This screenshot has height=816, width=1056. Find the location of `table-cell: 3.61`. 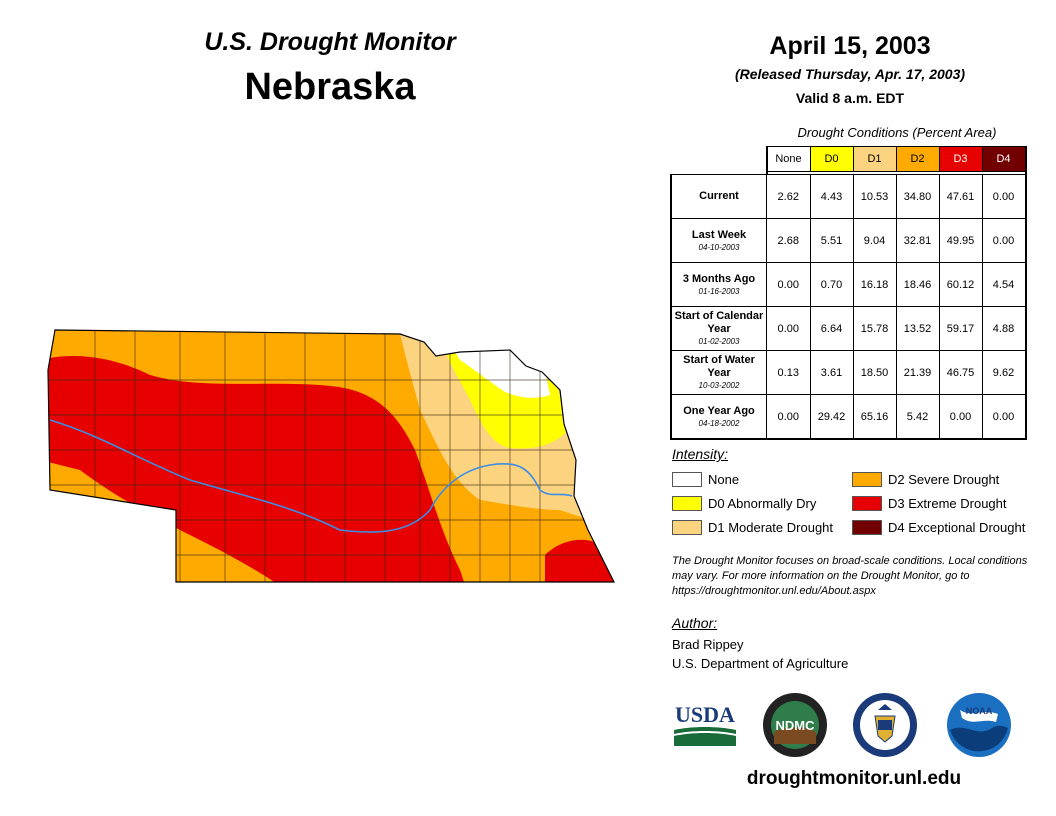

table-cell: 3.61 is located at coordinates (831, 372).